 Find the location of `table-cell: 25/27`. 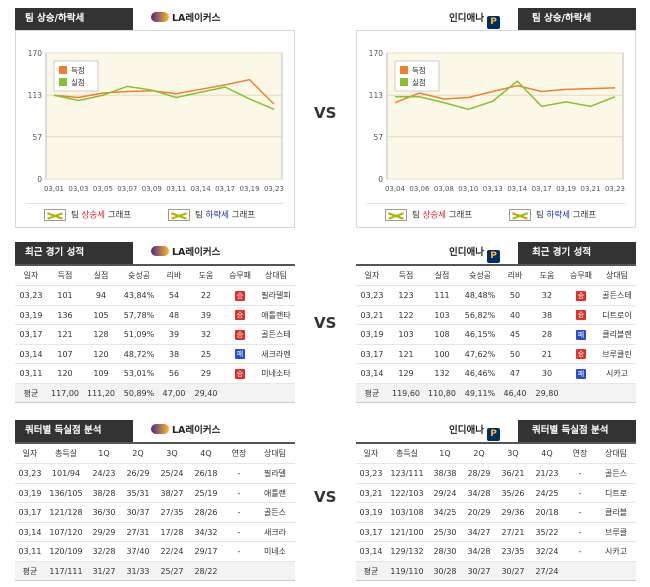

table-cell: 25/27 is located at coordinates (172, 571).